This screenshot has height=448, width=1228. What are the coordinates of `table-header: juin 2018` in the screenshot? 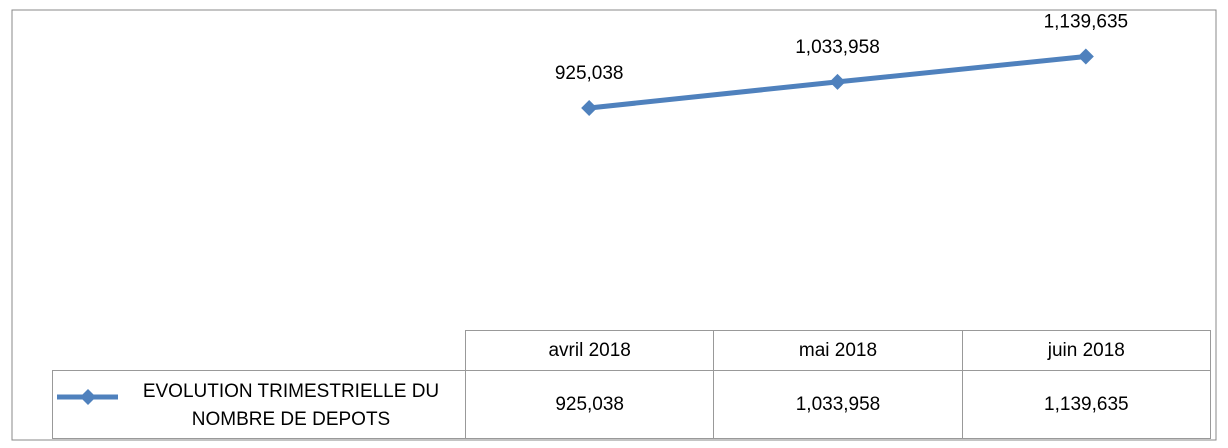 It's located at (1086, 350).